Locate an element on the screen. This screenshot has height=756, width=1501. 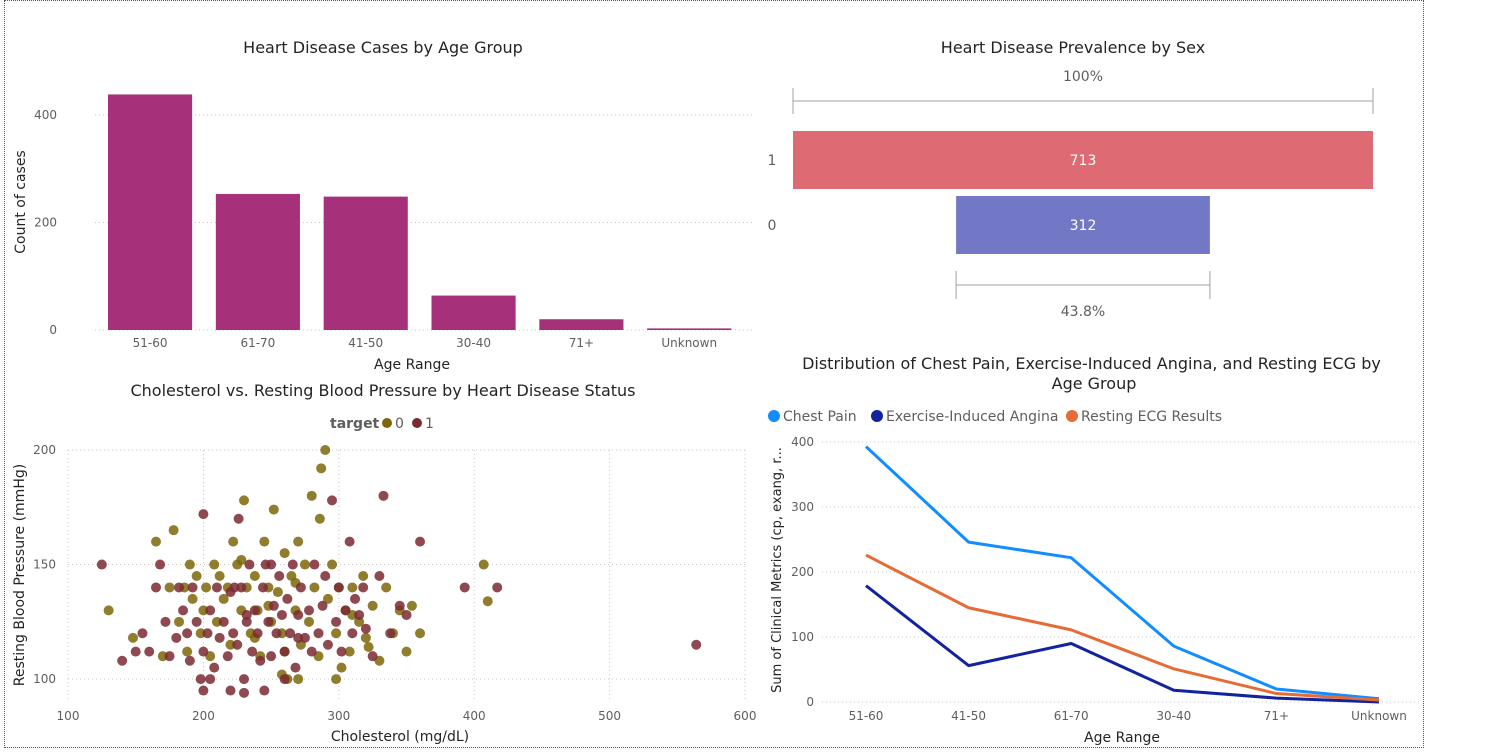
chart4-xtick: 51-60 is located at coordinates (866, 716).